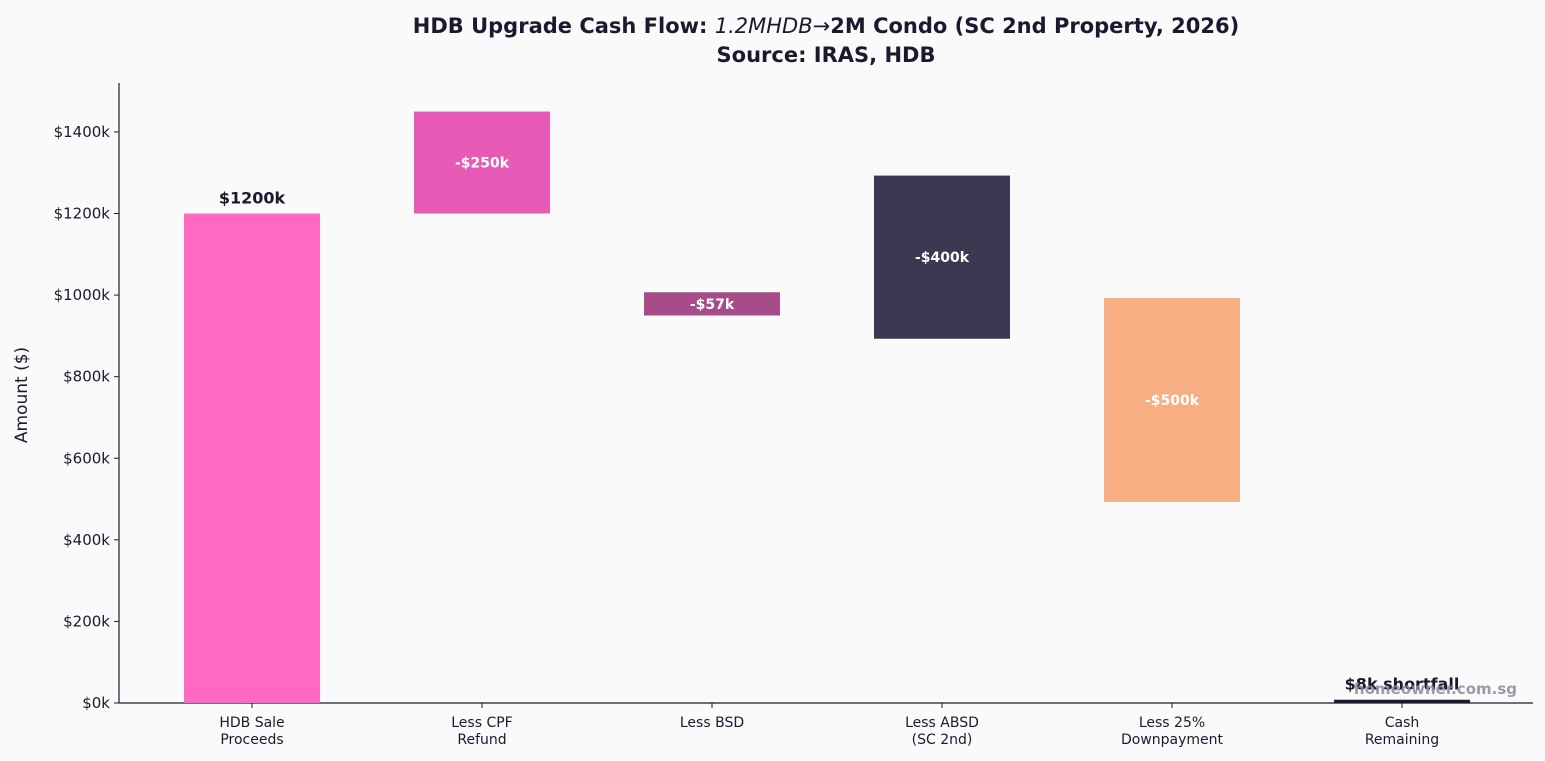 This screenshot has width=1545, height=761. I want to click on bar-value-label: -$500k, so click(1172, 401).